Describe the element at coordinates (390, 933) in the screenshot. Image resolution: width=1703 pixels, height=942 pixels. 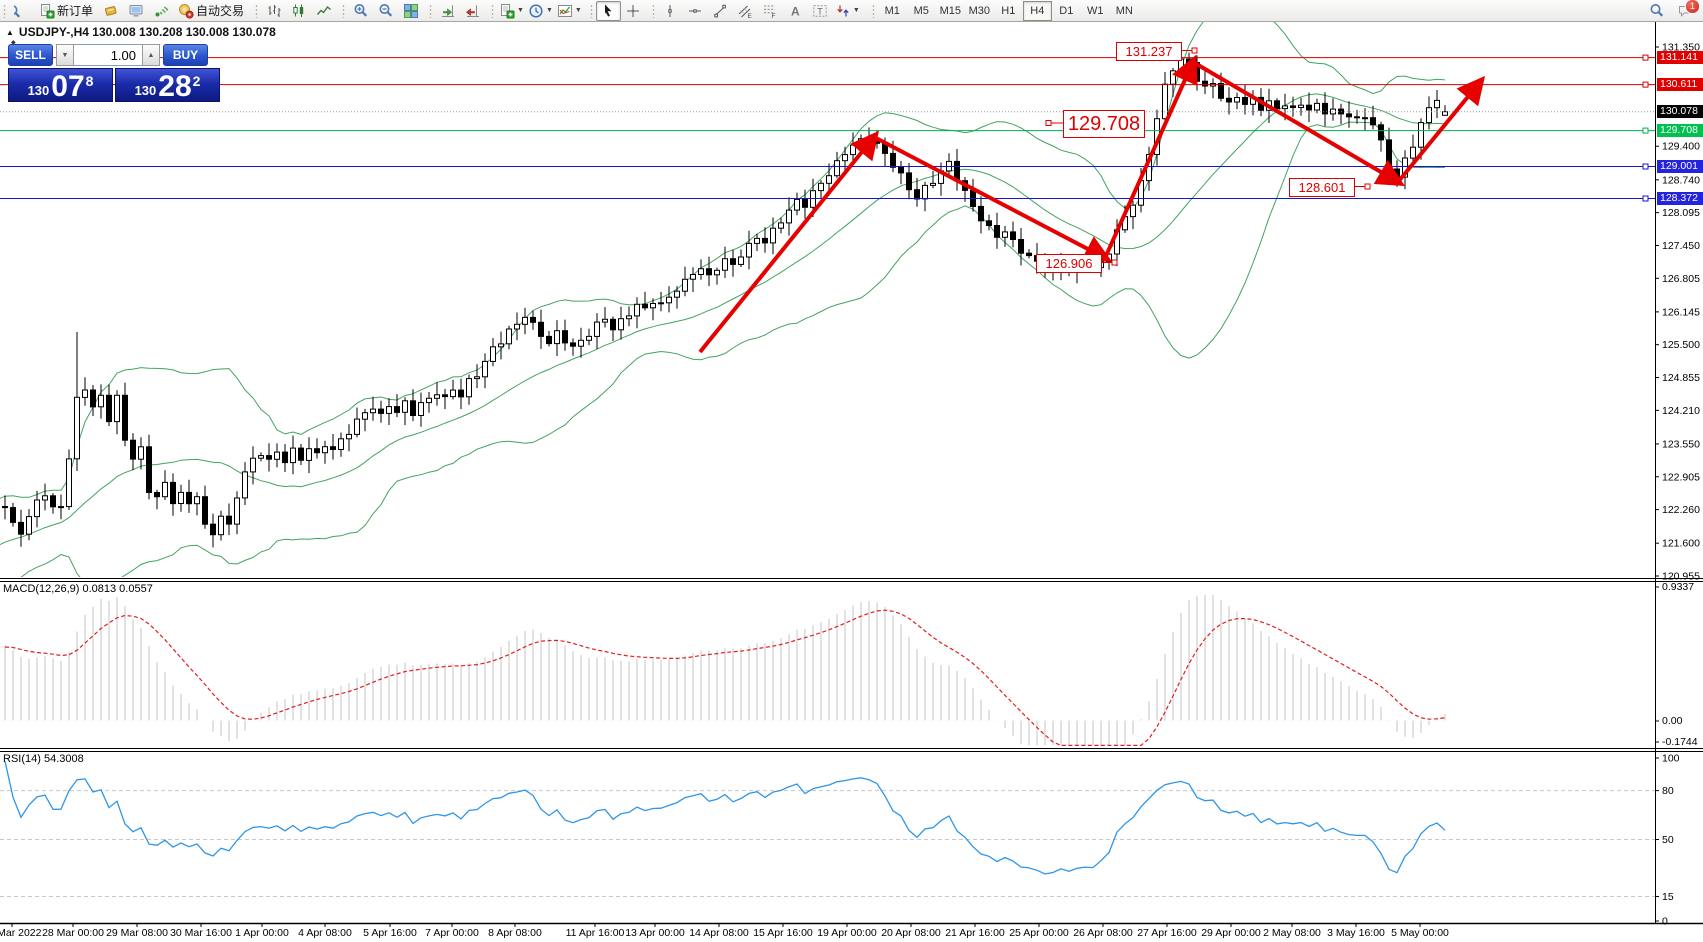
I see `svg-text: 5 Apr 16:00` at that location.